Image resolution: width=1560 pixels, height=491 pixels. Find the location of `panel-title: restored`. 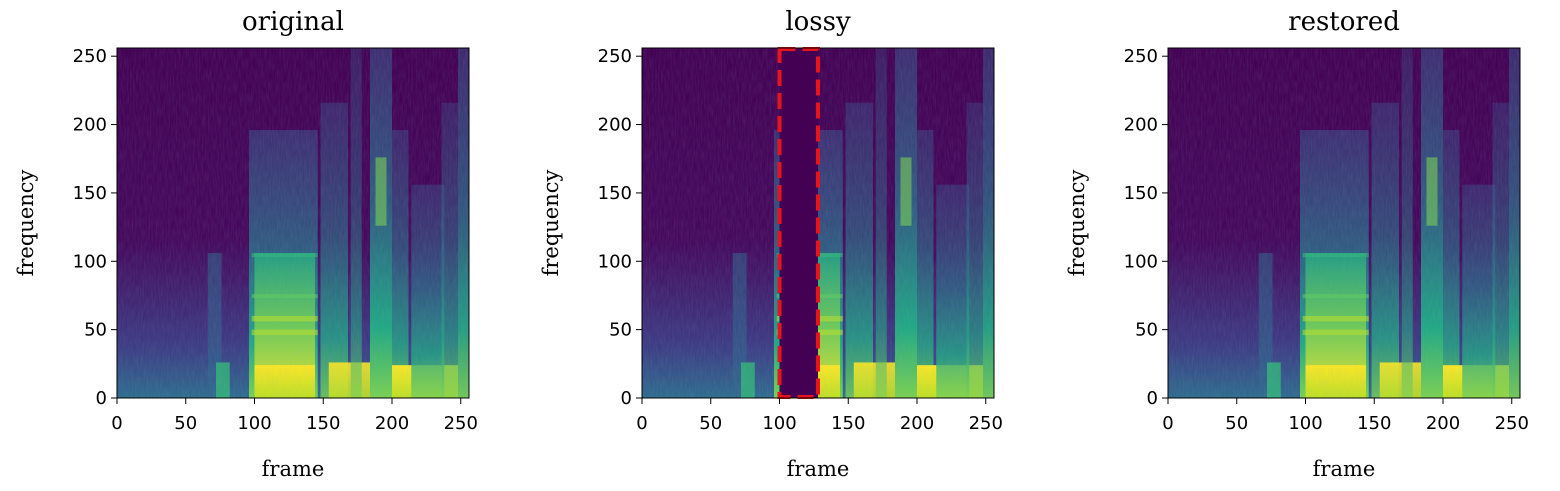

panel-title: restored is located at coordinates (1344, 22).